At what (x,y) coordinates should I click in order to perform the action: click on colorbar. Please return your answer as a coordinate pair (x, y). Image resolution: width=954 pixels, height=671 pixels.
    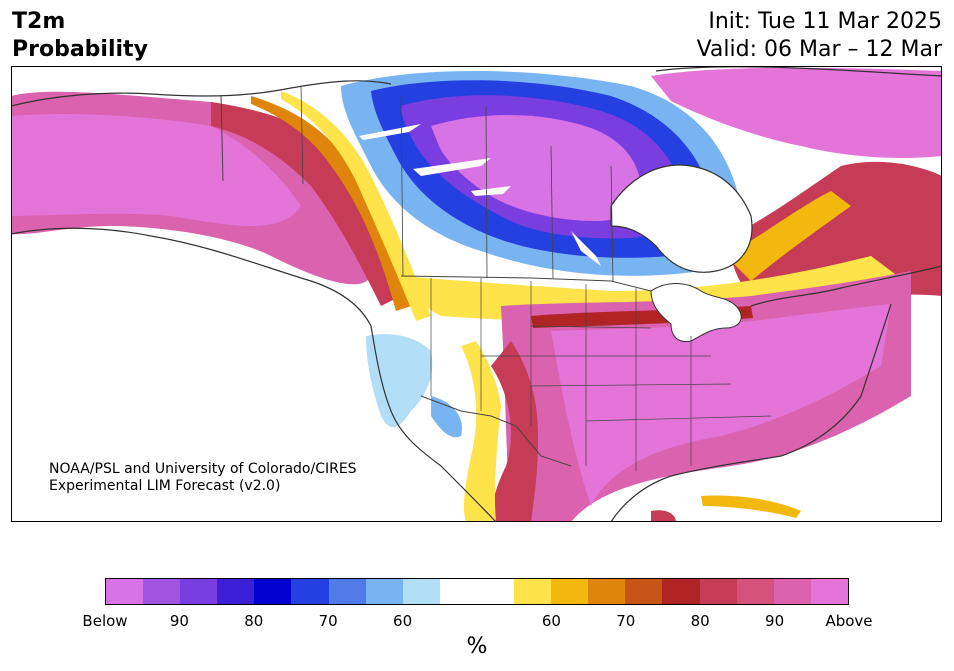
    Looking at the image, I should click on (477, 591).